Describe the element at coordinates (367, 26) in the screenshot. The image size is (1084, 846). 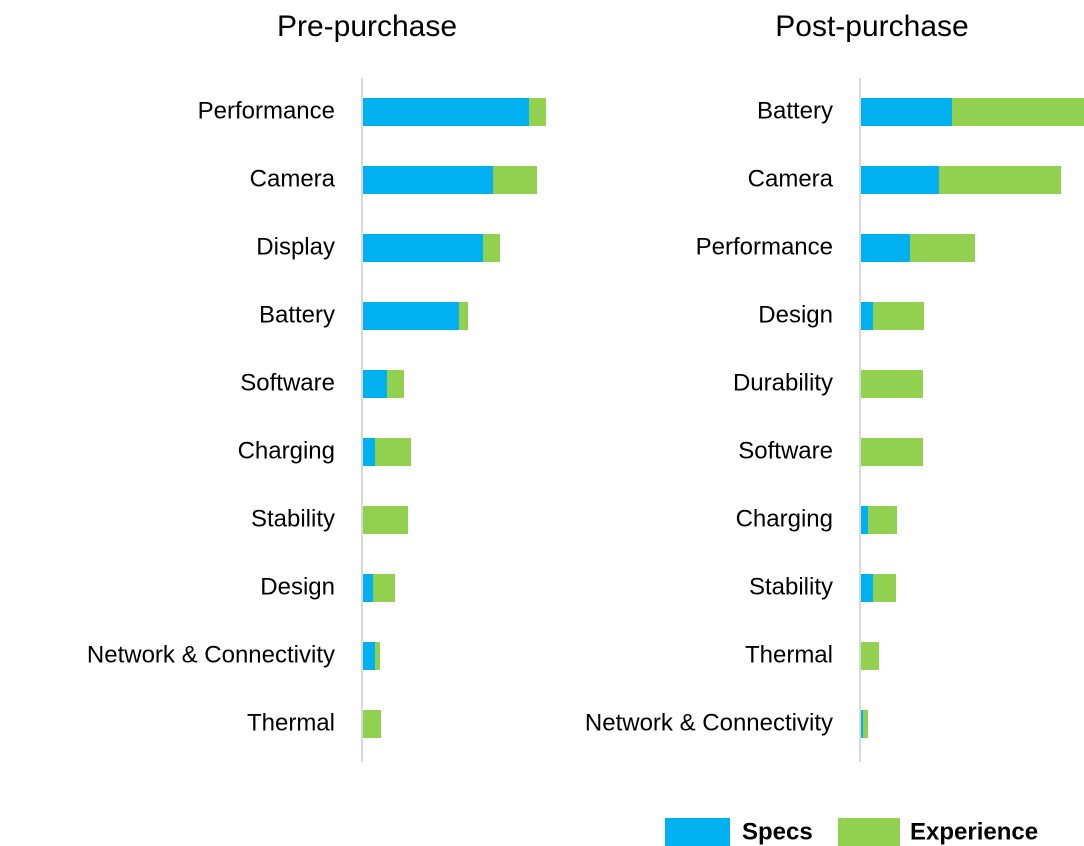
I see `chart-title: Pre-purchase` at that location.